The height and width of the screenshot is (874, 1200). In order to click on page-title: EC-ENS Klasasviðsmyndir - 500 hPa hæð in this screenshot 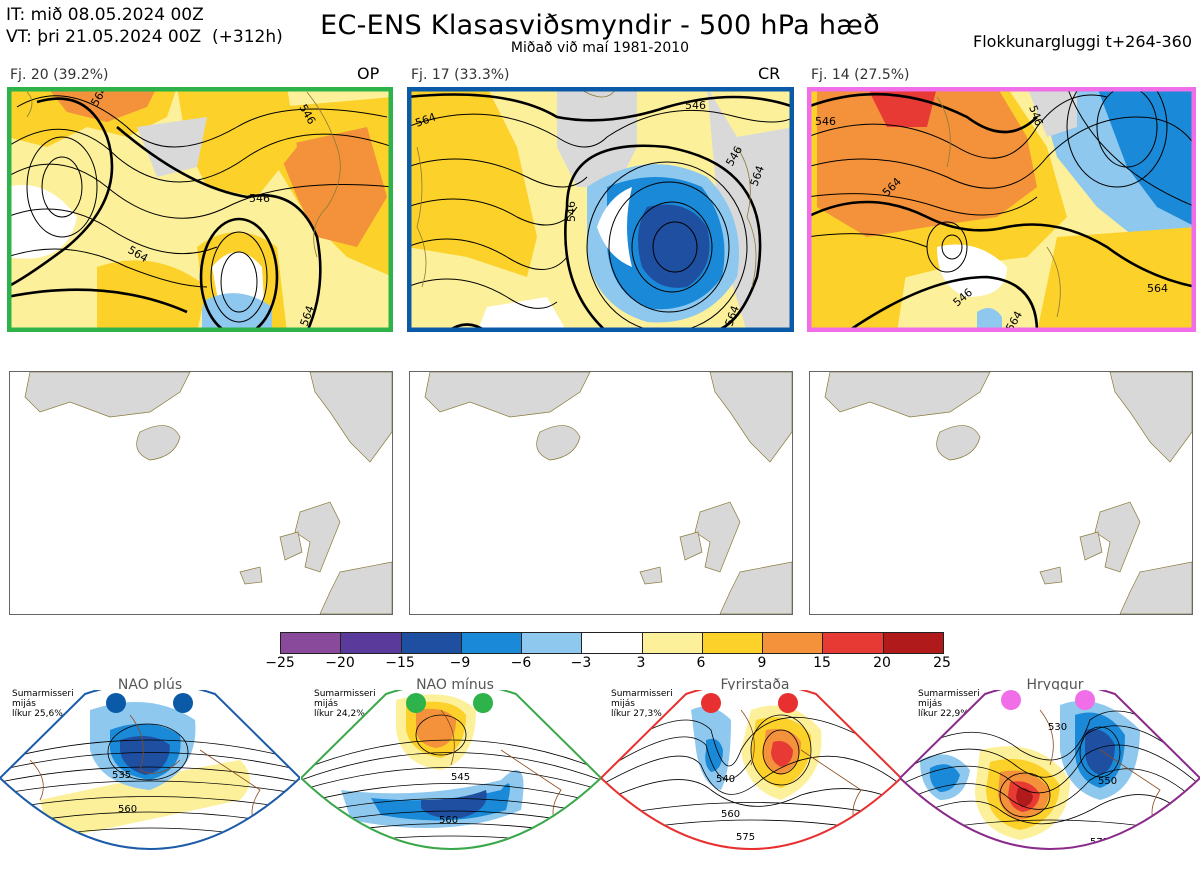, I will do `click(600, 25)`.